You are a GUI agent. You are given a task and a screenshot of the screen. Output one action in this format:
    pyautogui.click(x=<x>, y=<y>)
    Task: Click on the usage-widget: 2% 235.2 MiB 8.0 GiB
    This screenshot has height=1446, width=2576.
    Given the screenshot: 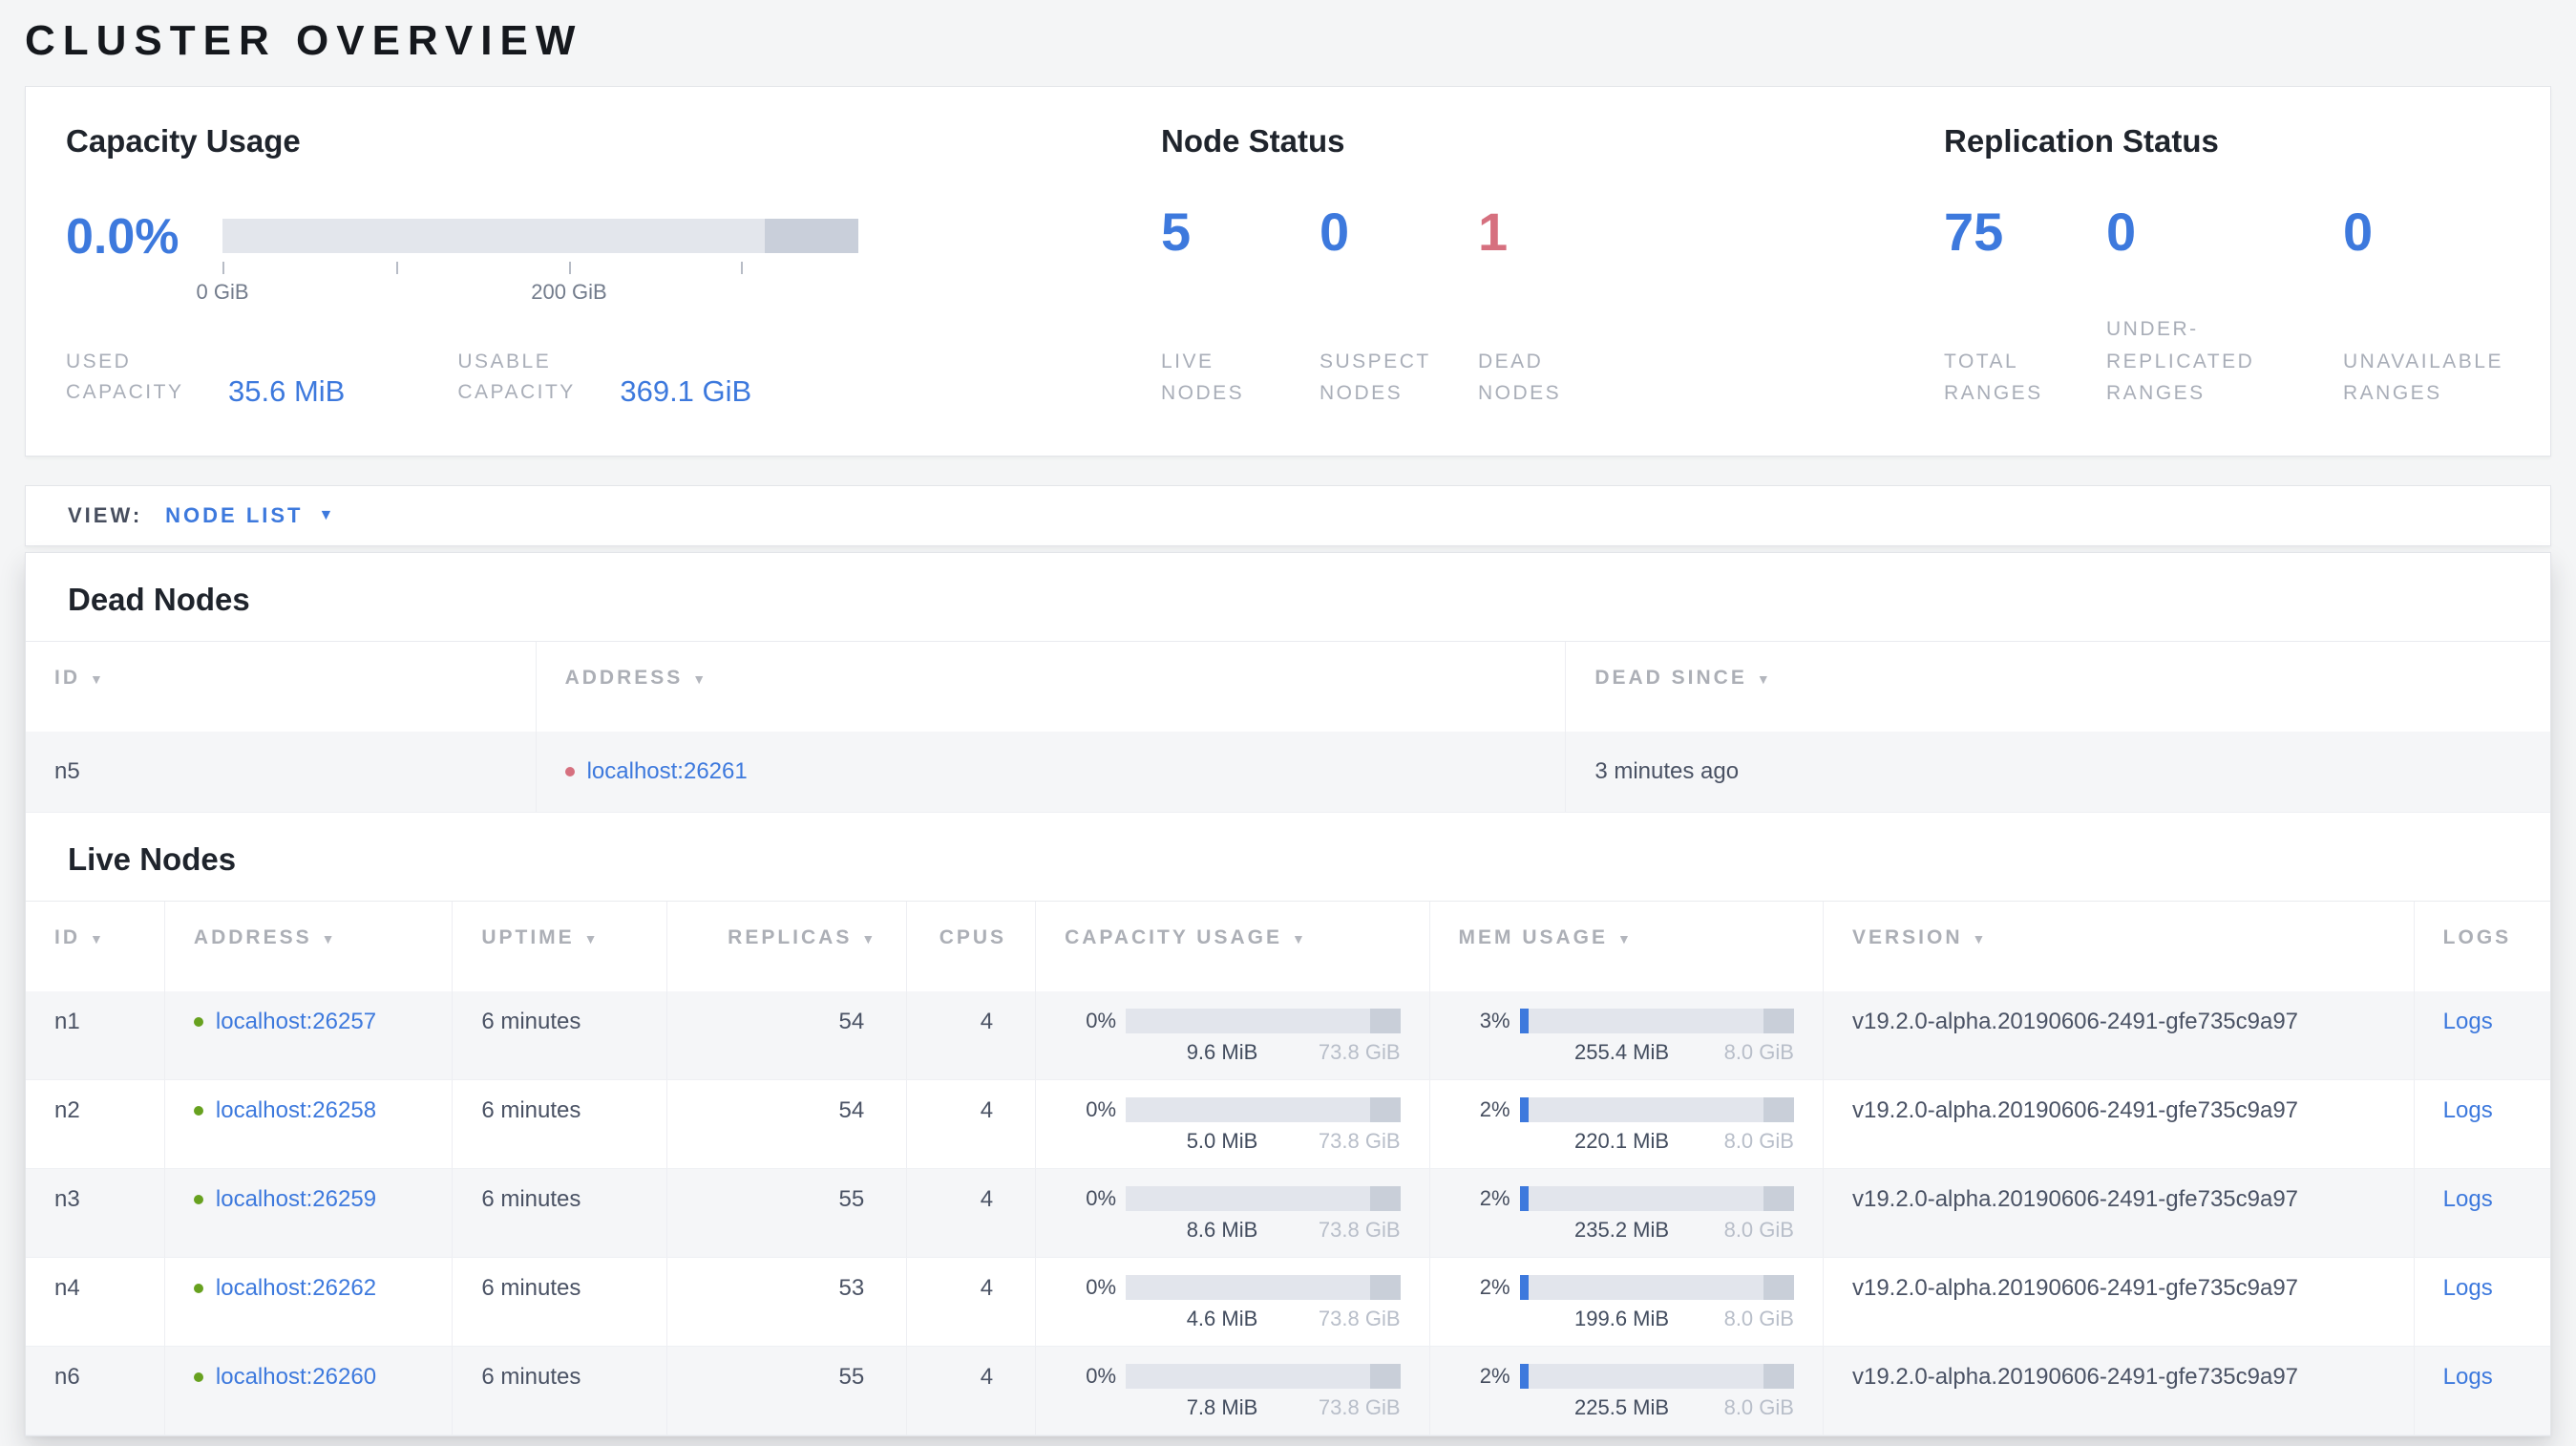 What is the action you would take?
    pyautogui.click(x=1626, y=1214)
    